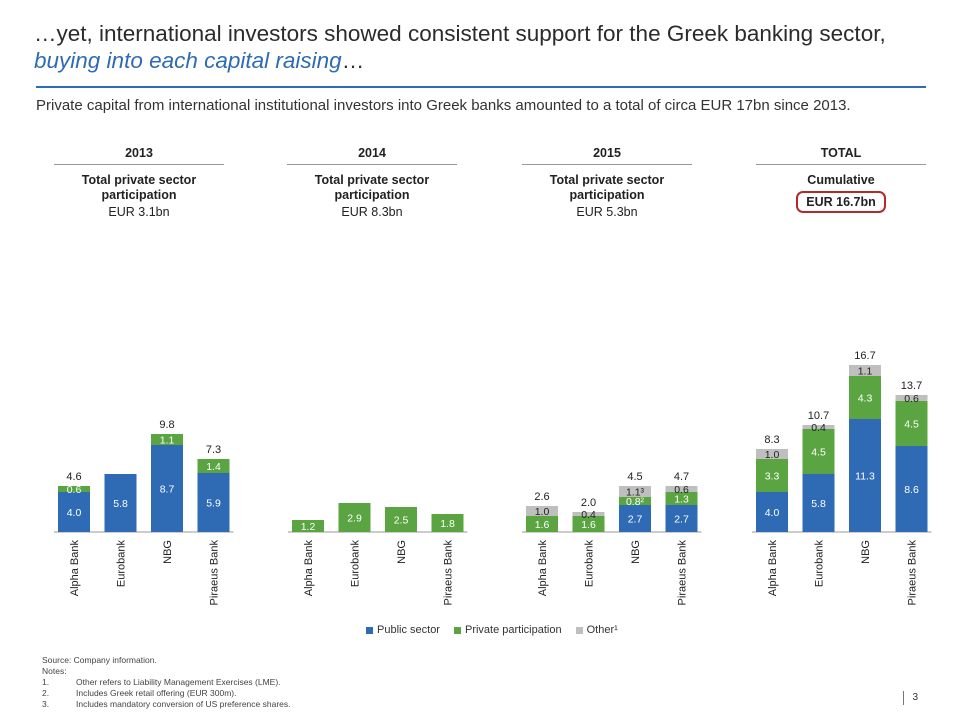  What do you see at coordinates (513, 630) in the screenshot?
I see `legend-label: Private participation` at bounding box center [513, 630].